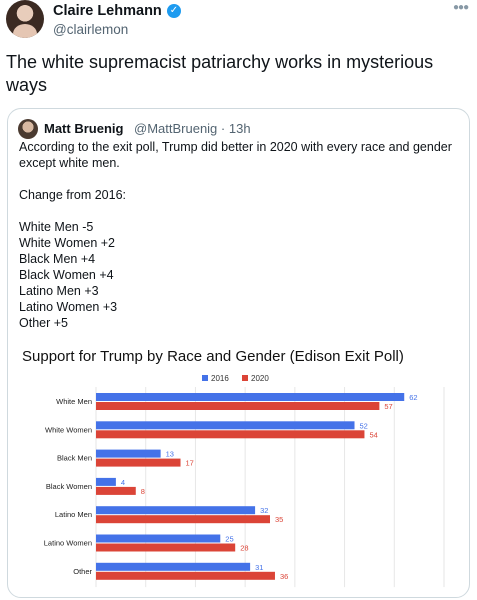 This screenshot has height=600, width=477. I want to click on quoted-text-line: White Men -5, so click(56, 227).